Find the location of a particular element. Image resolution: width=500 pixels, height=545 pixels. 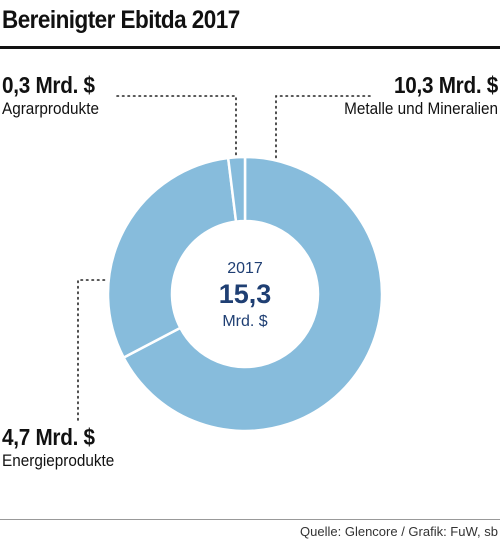

center-unit: Mrd. $ is located at coordinates (244, 321).